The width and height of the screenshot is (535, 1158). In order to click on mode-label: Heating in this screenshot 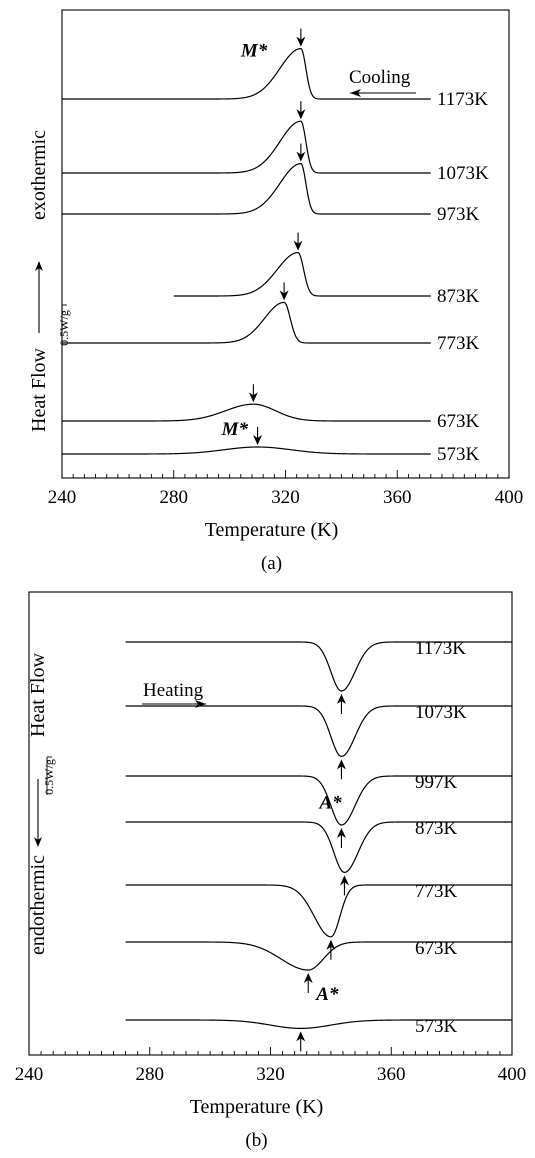, I will do `click(173, 690)`.